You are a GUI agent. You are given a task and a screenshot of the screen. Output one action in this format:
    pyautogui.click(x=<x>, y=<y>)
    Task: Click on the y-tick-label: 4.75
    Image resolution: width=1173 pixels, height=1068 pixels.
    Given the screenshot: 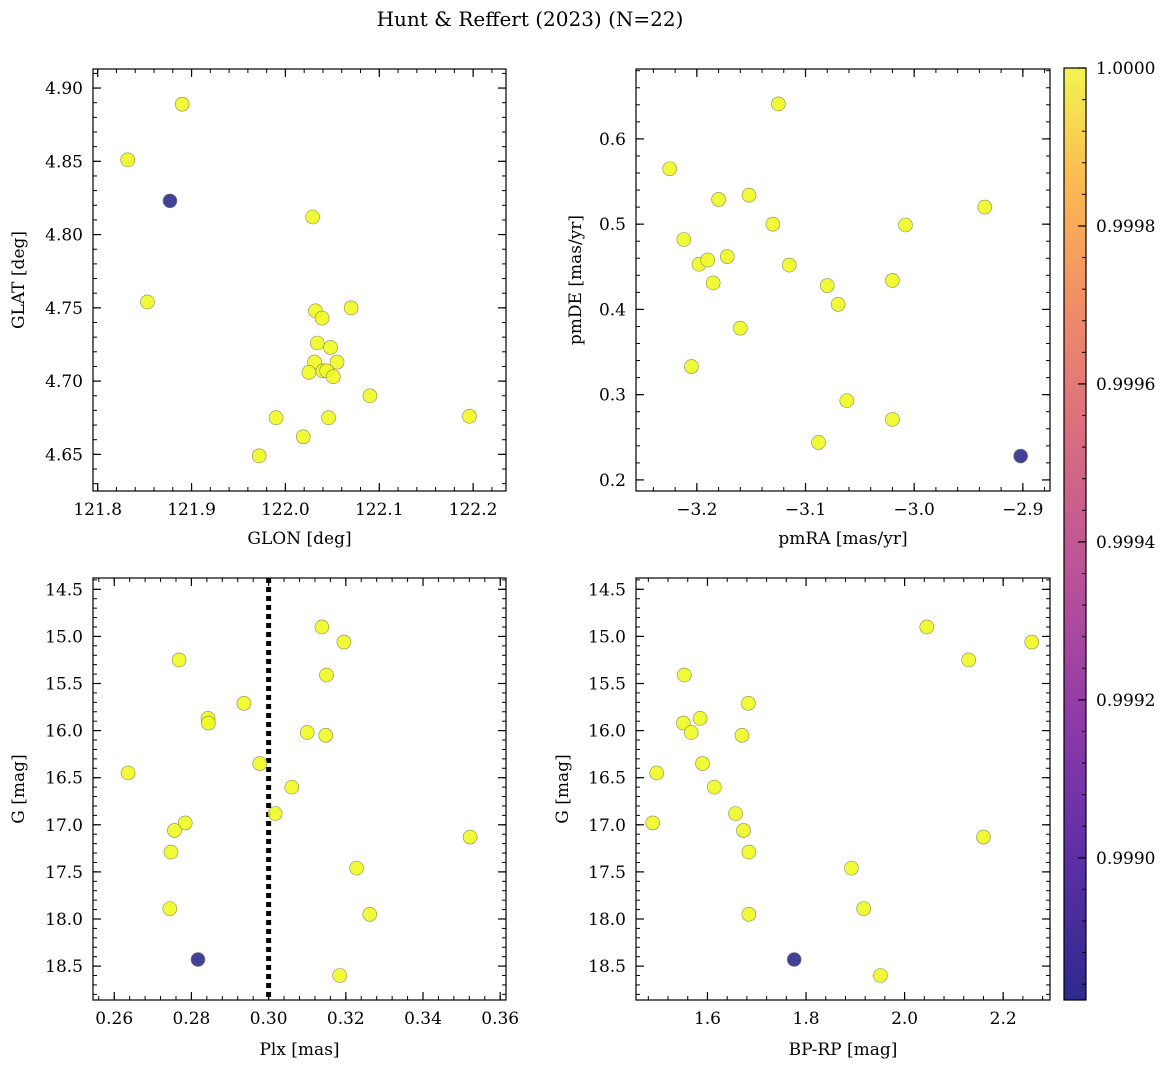 What is the action you would take?
    pyautogui.click(x=64, y=309)
    